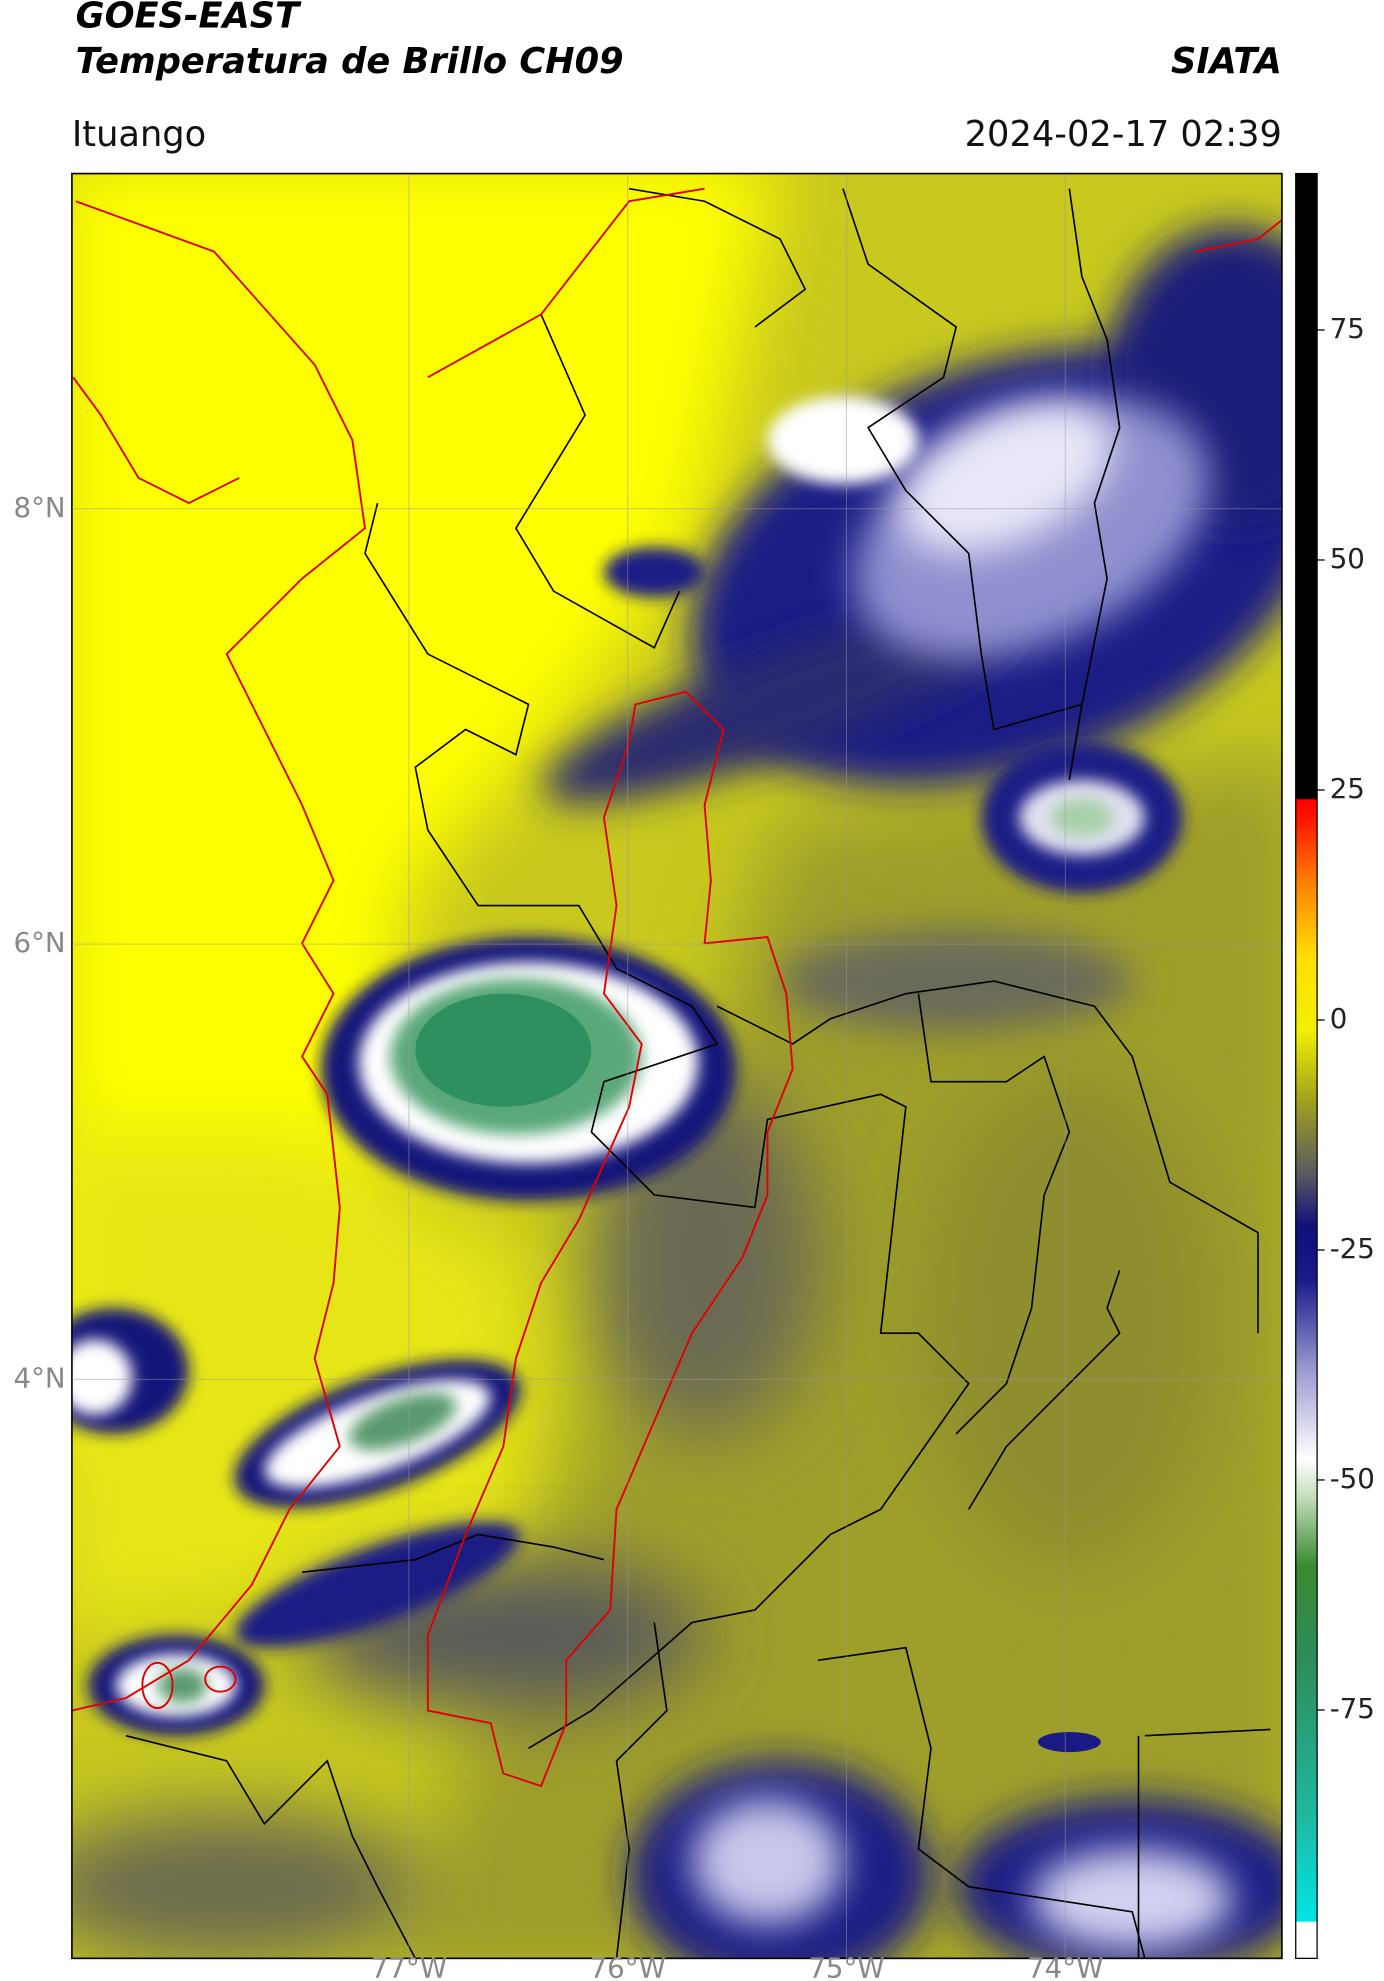  Describe the element at coordinates (189, 18) in the screenshot. I see `title: GOES-EAST` at that location.